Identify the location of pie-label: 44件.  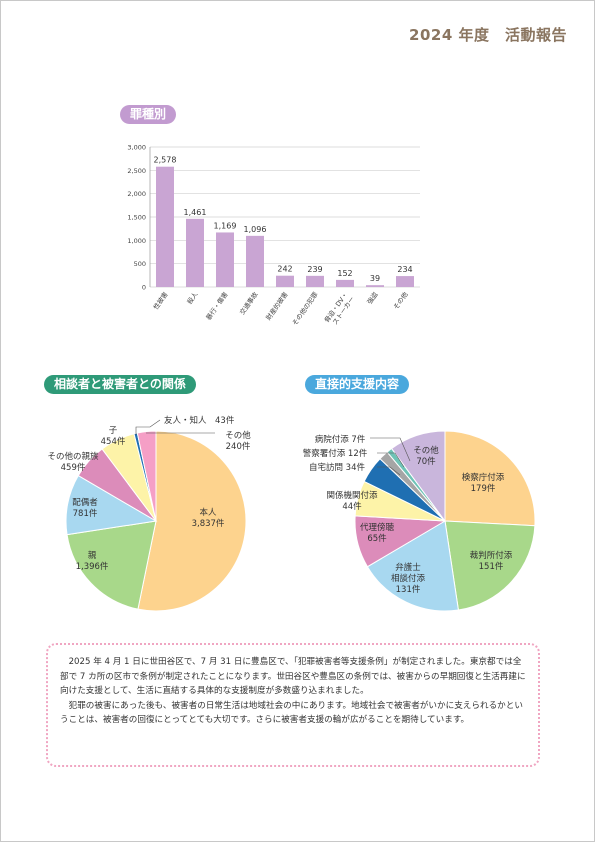
(352, 506).